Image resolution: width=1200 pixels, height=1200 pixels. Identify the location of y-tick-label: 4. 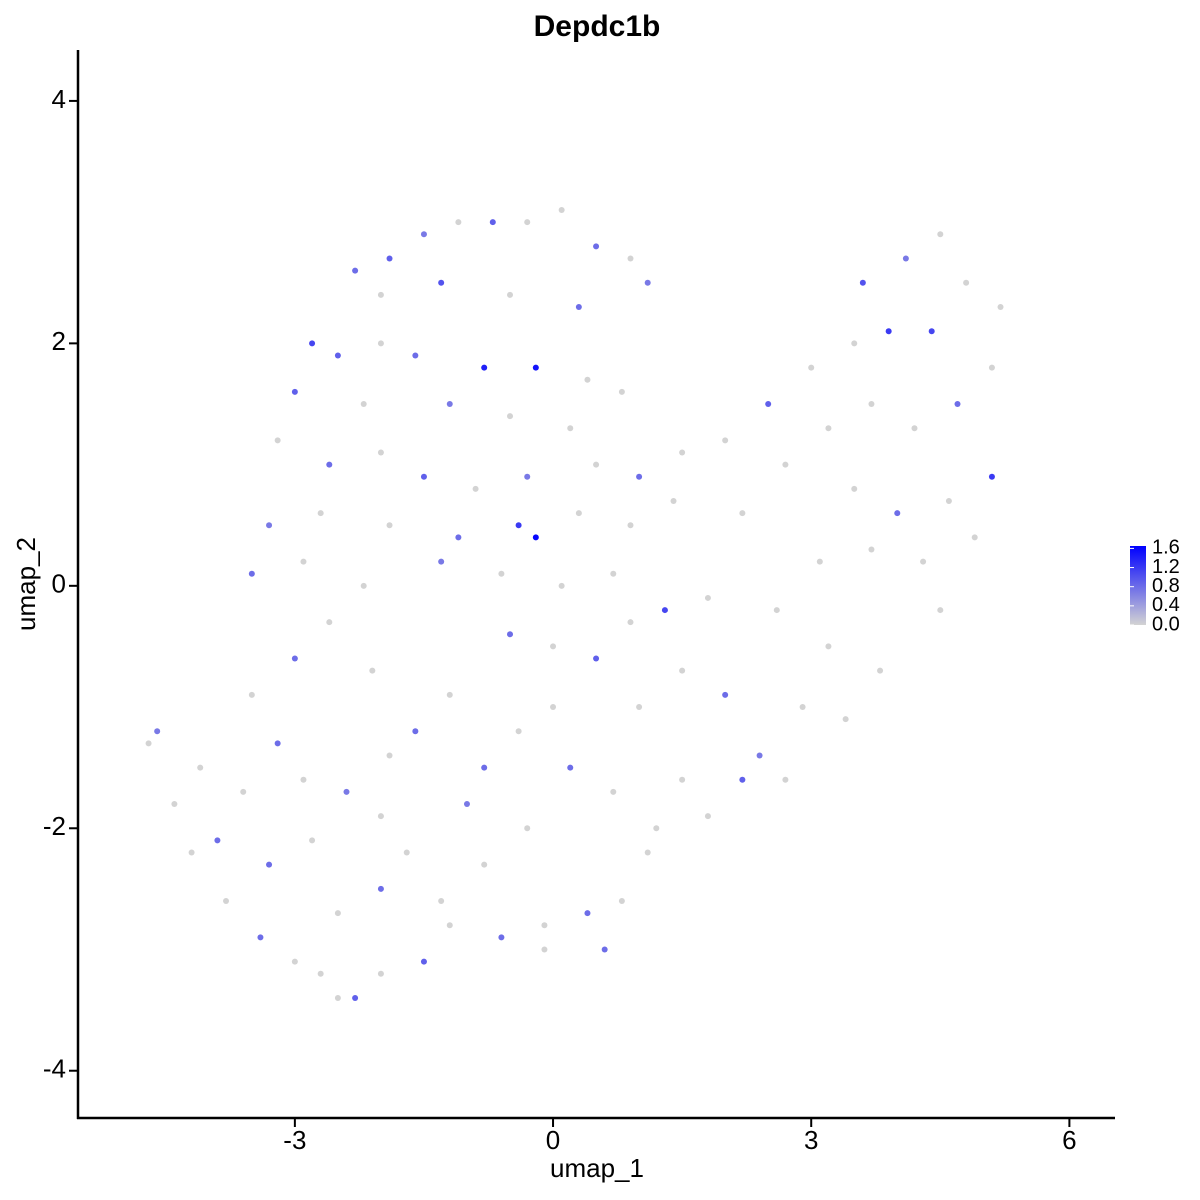
(59, 99).